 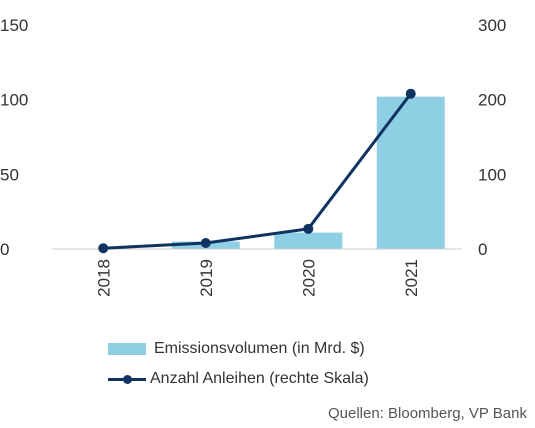 What do you see at coordinates (308, 278) in the screenshot?
I see `x-tick-label: 2020` at bounding box center [308, 278].